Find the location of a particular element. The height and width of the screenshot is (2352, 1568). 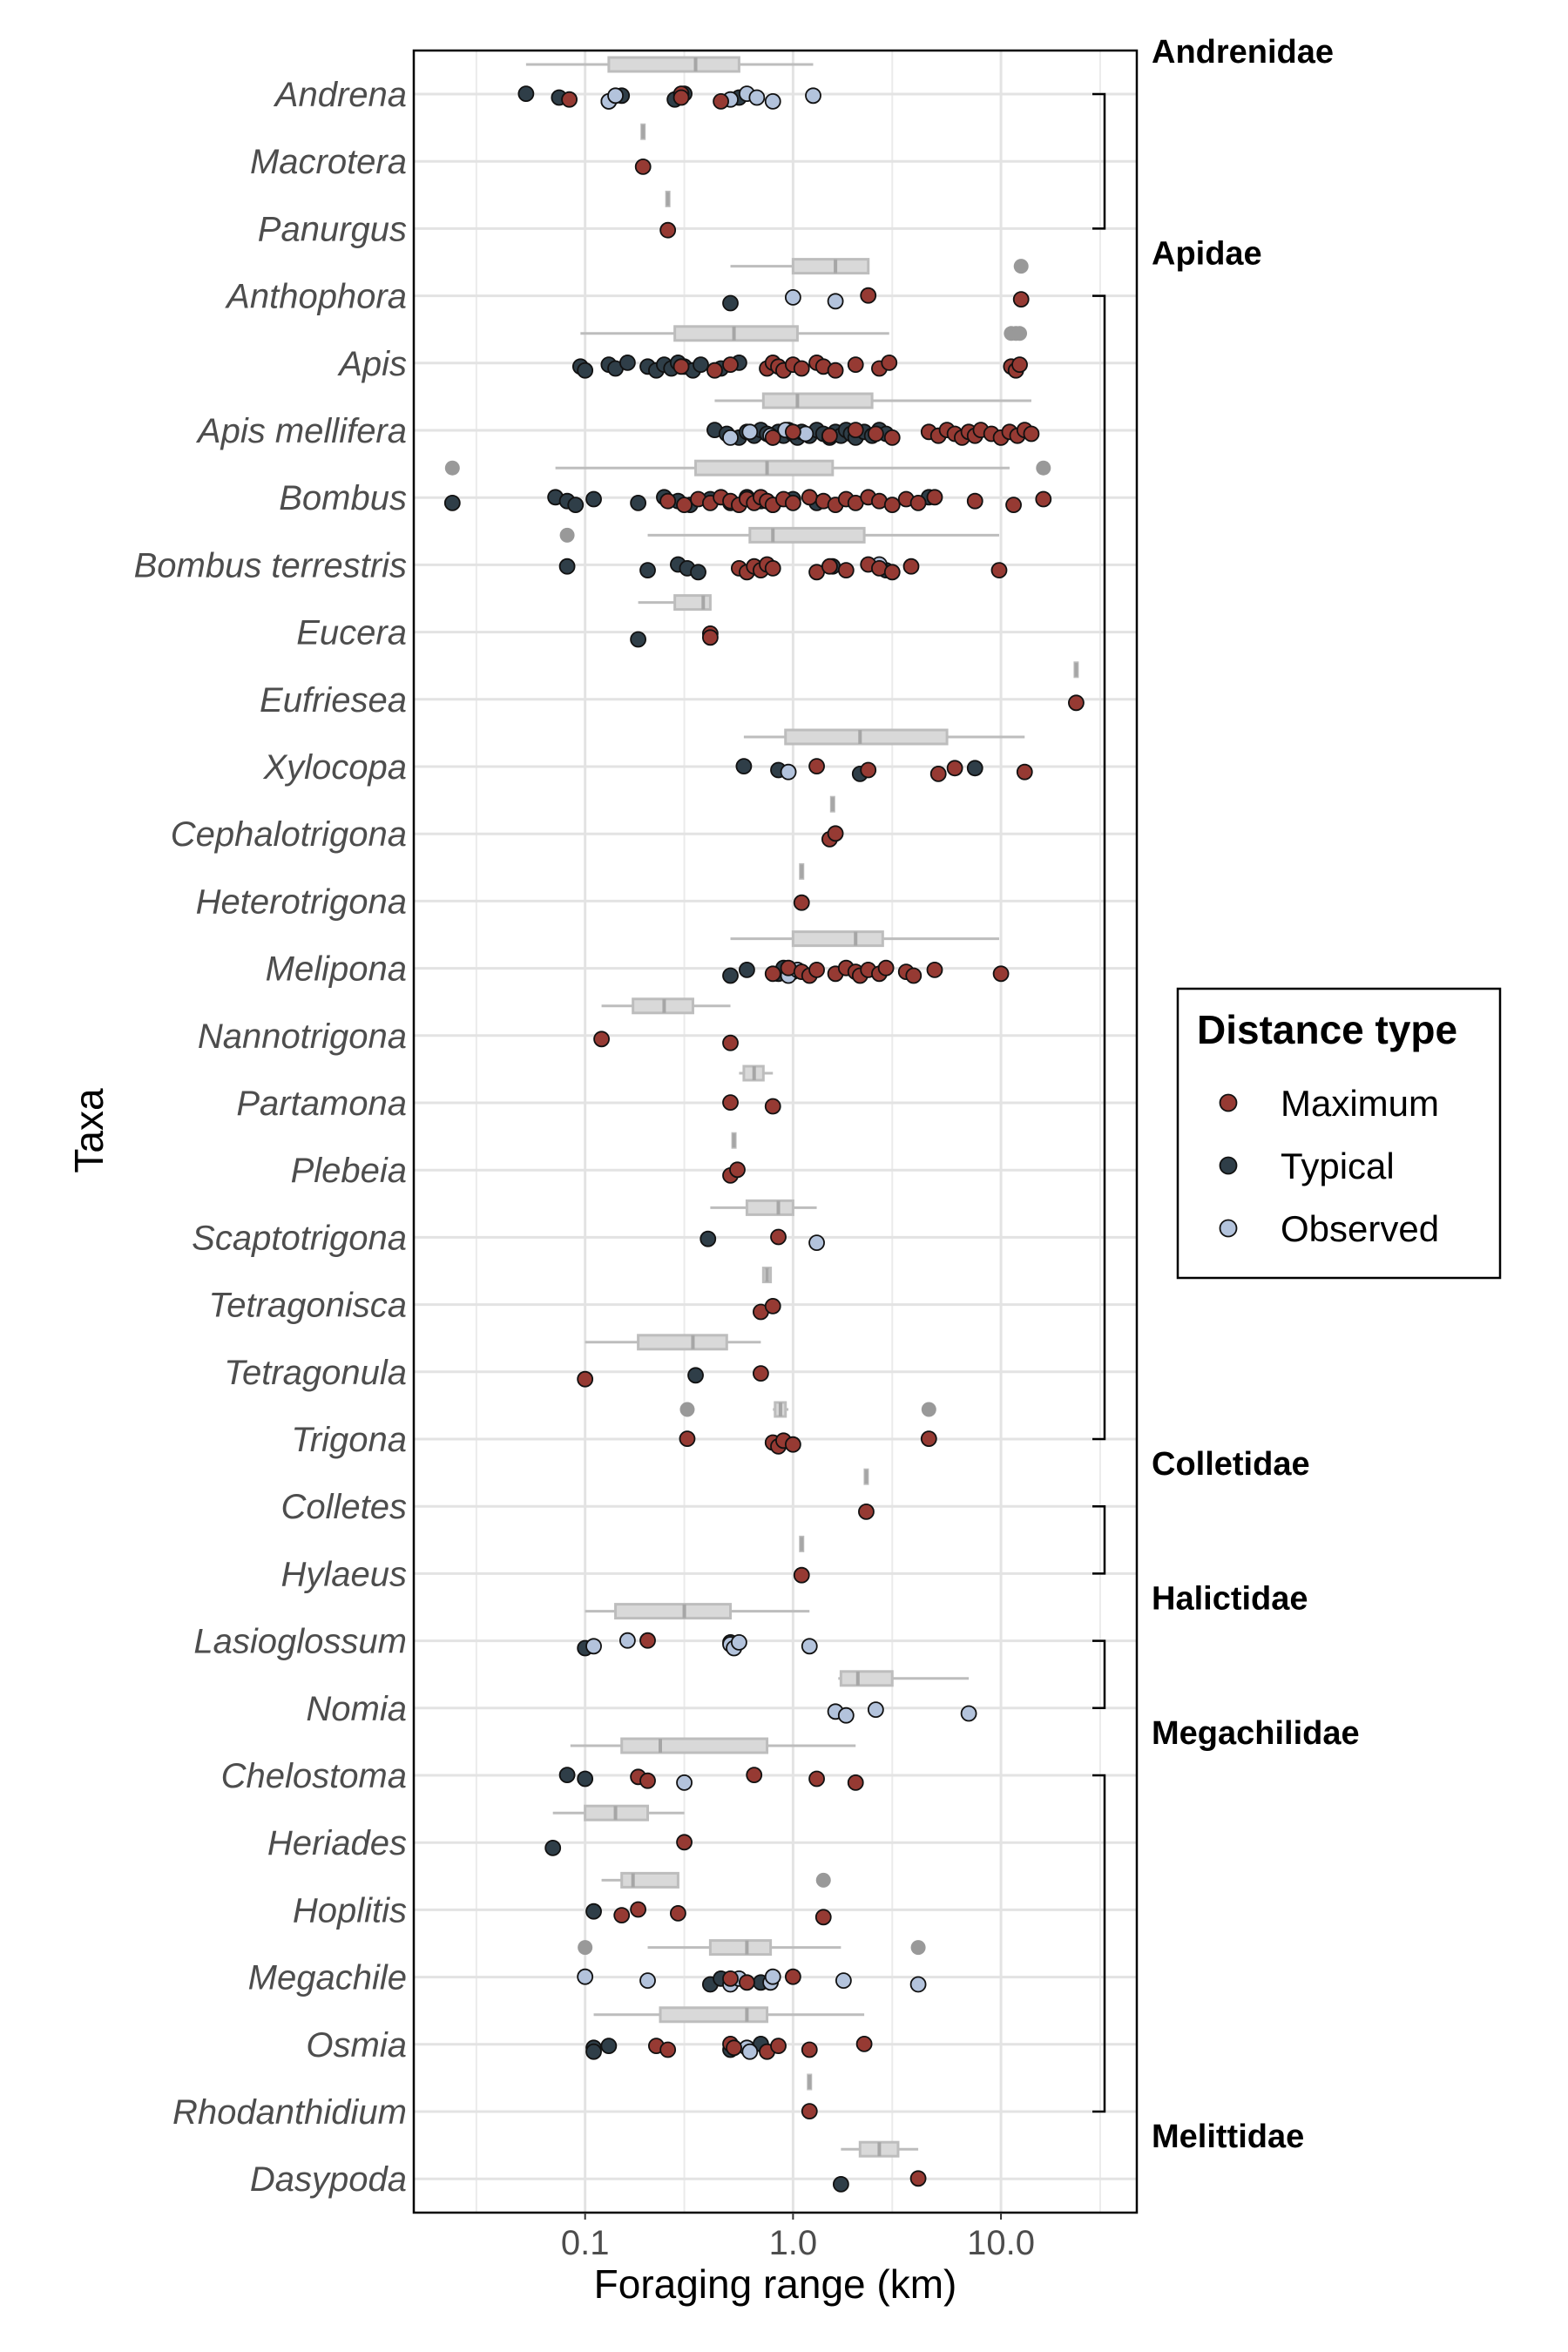

points-hylaeus is located at coordinates (801, 1575).